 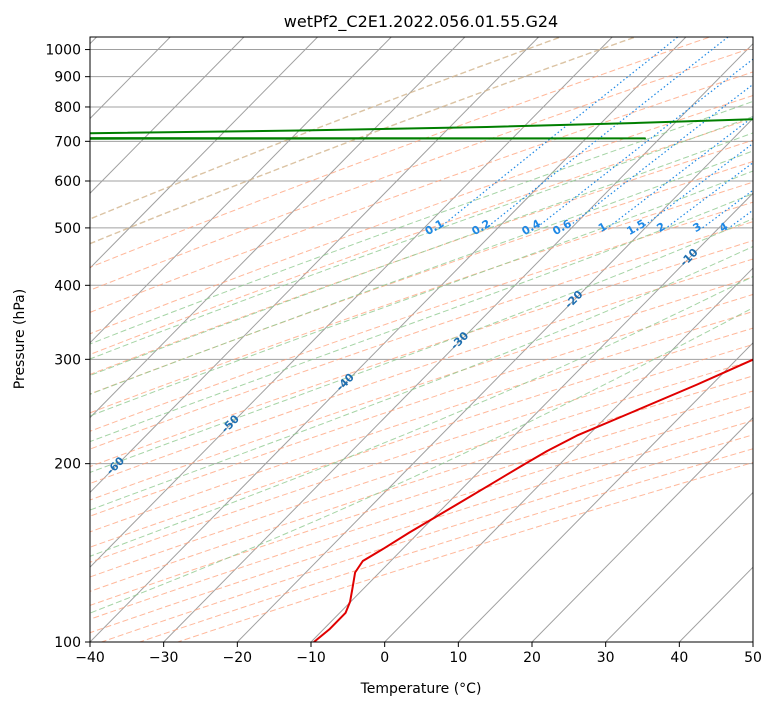 I want to click on y-tick-label: 100, so click(x=67, y=643).